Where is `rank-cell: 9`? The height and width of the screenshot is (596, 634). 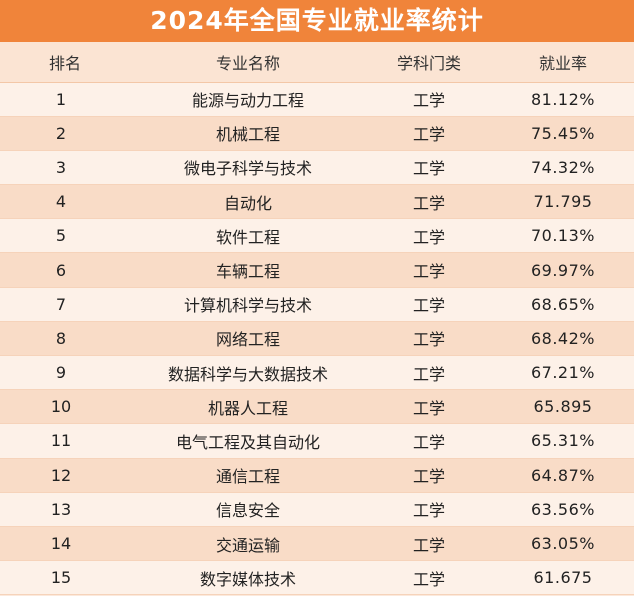
rank-cell: 9 is located at coordinates (65, 373).